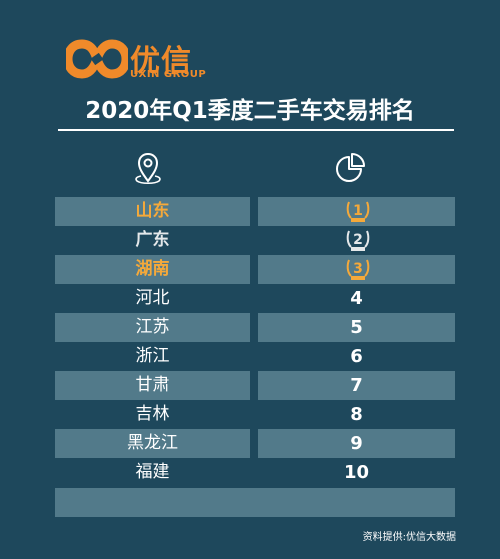 This screenshot has height=559, width=500. I want to click on province-cell: 河北, so click(152, 298).